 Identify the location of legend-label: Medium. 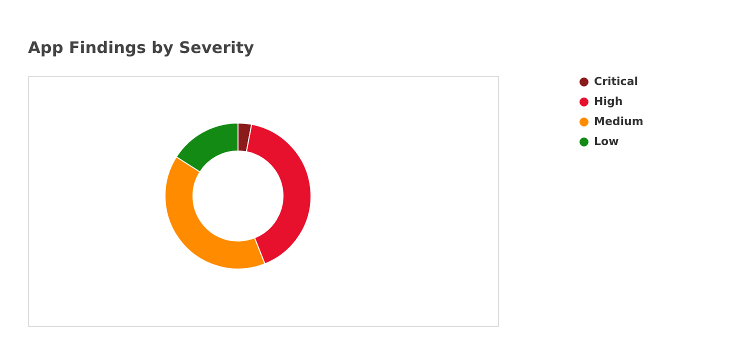
(619, 121).